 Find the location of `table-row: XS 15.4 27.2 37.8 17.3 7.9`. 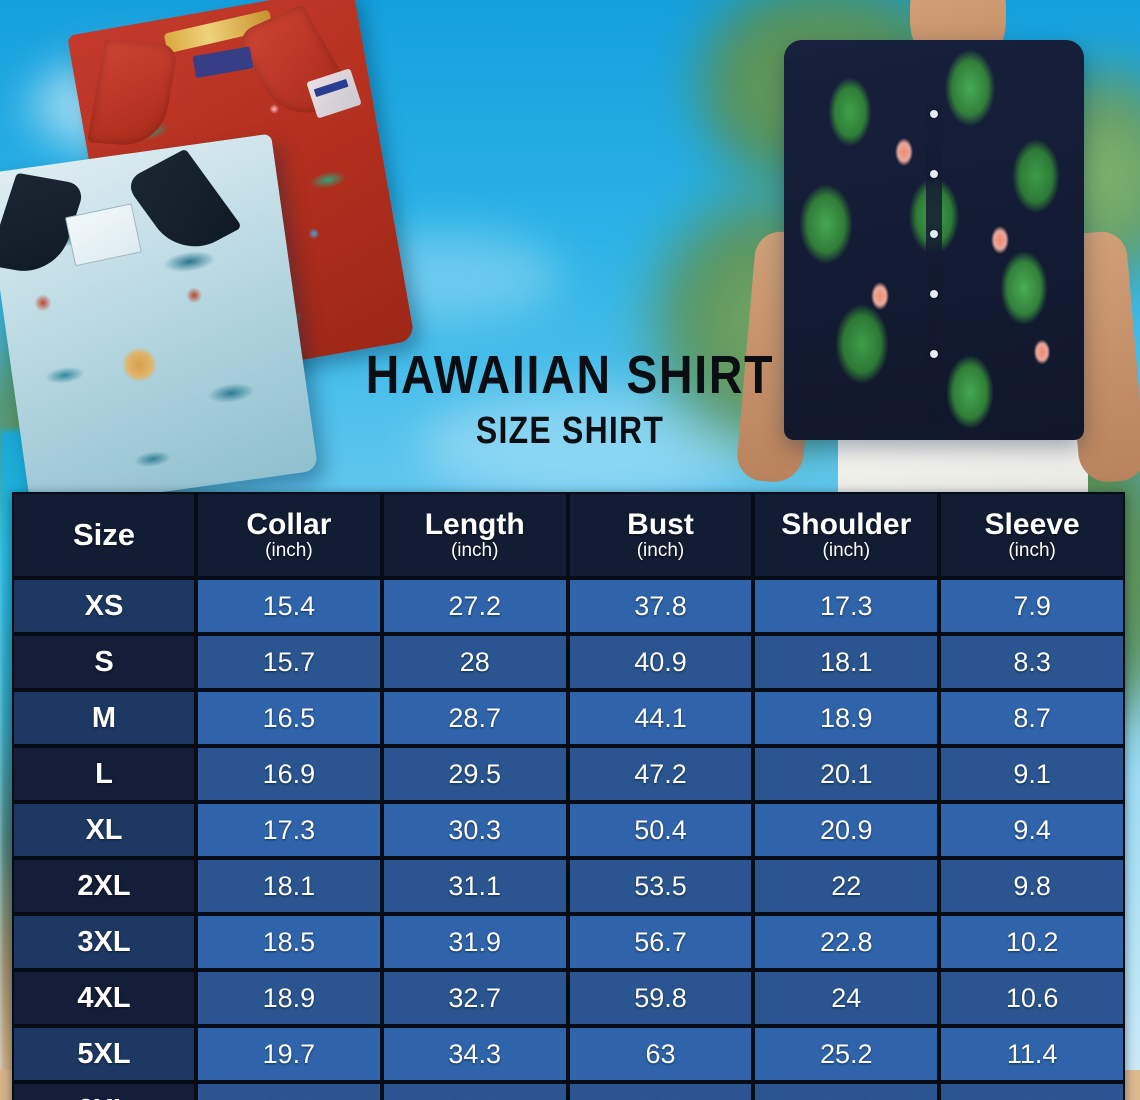

table-row: XS 15.4 27.2 37.8 17.3 7.9 is located at coordinates (568, 606).